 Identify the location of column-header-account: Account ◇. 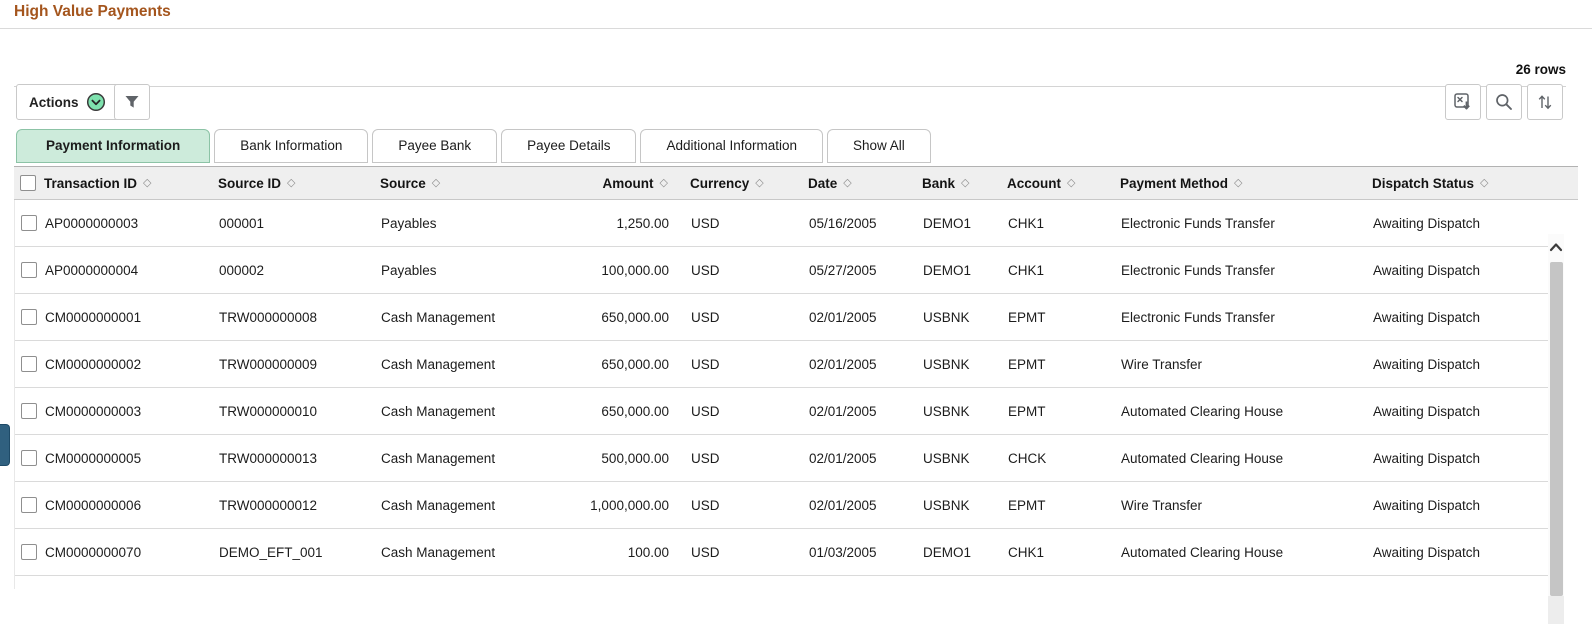
(1059, 183).